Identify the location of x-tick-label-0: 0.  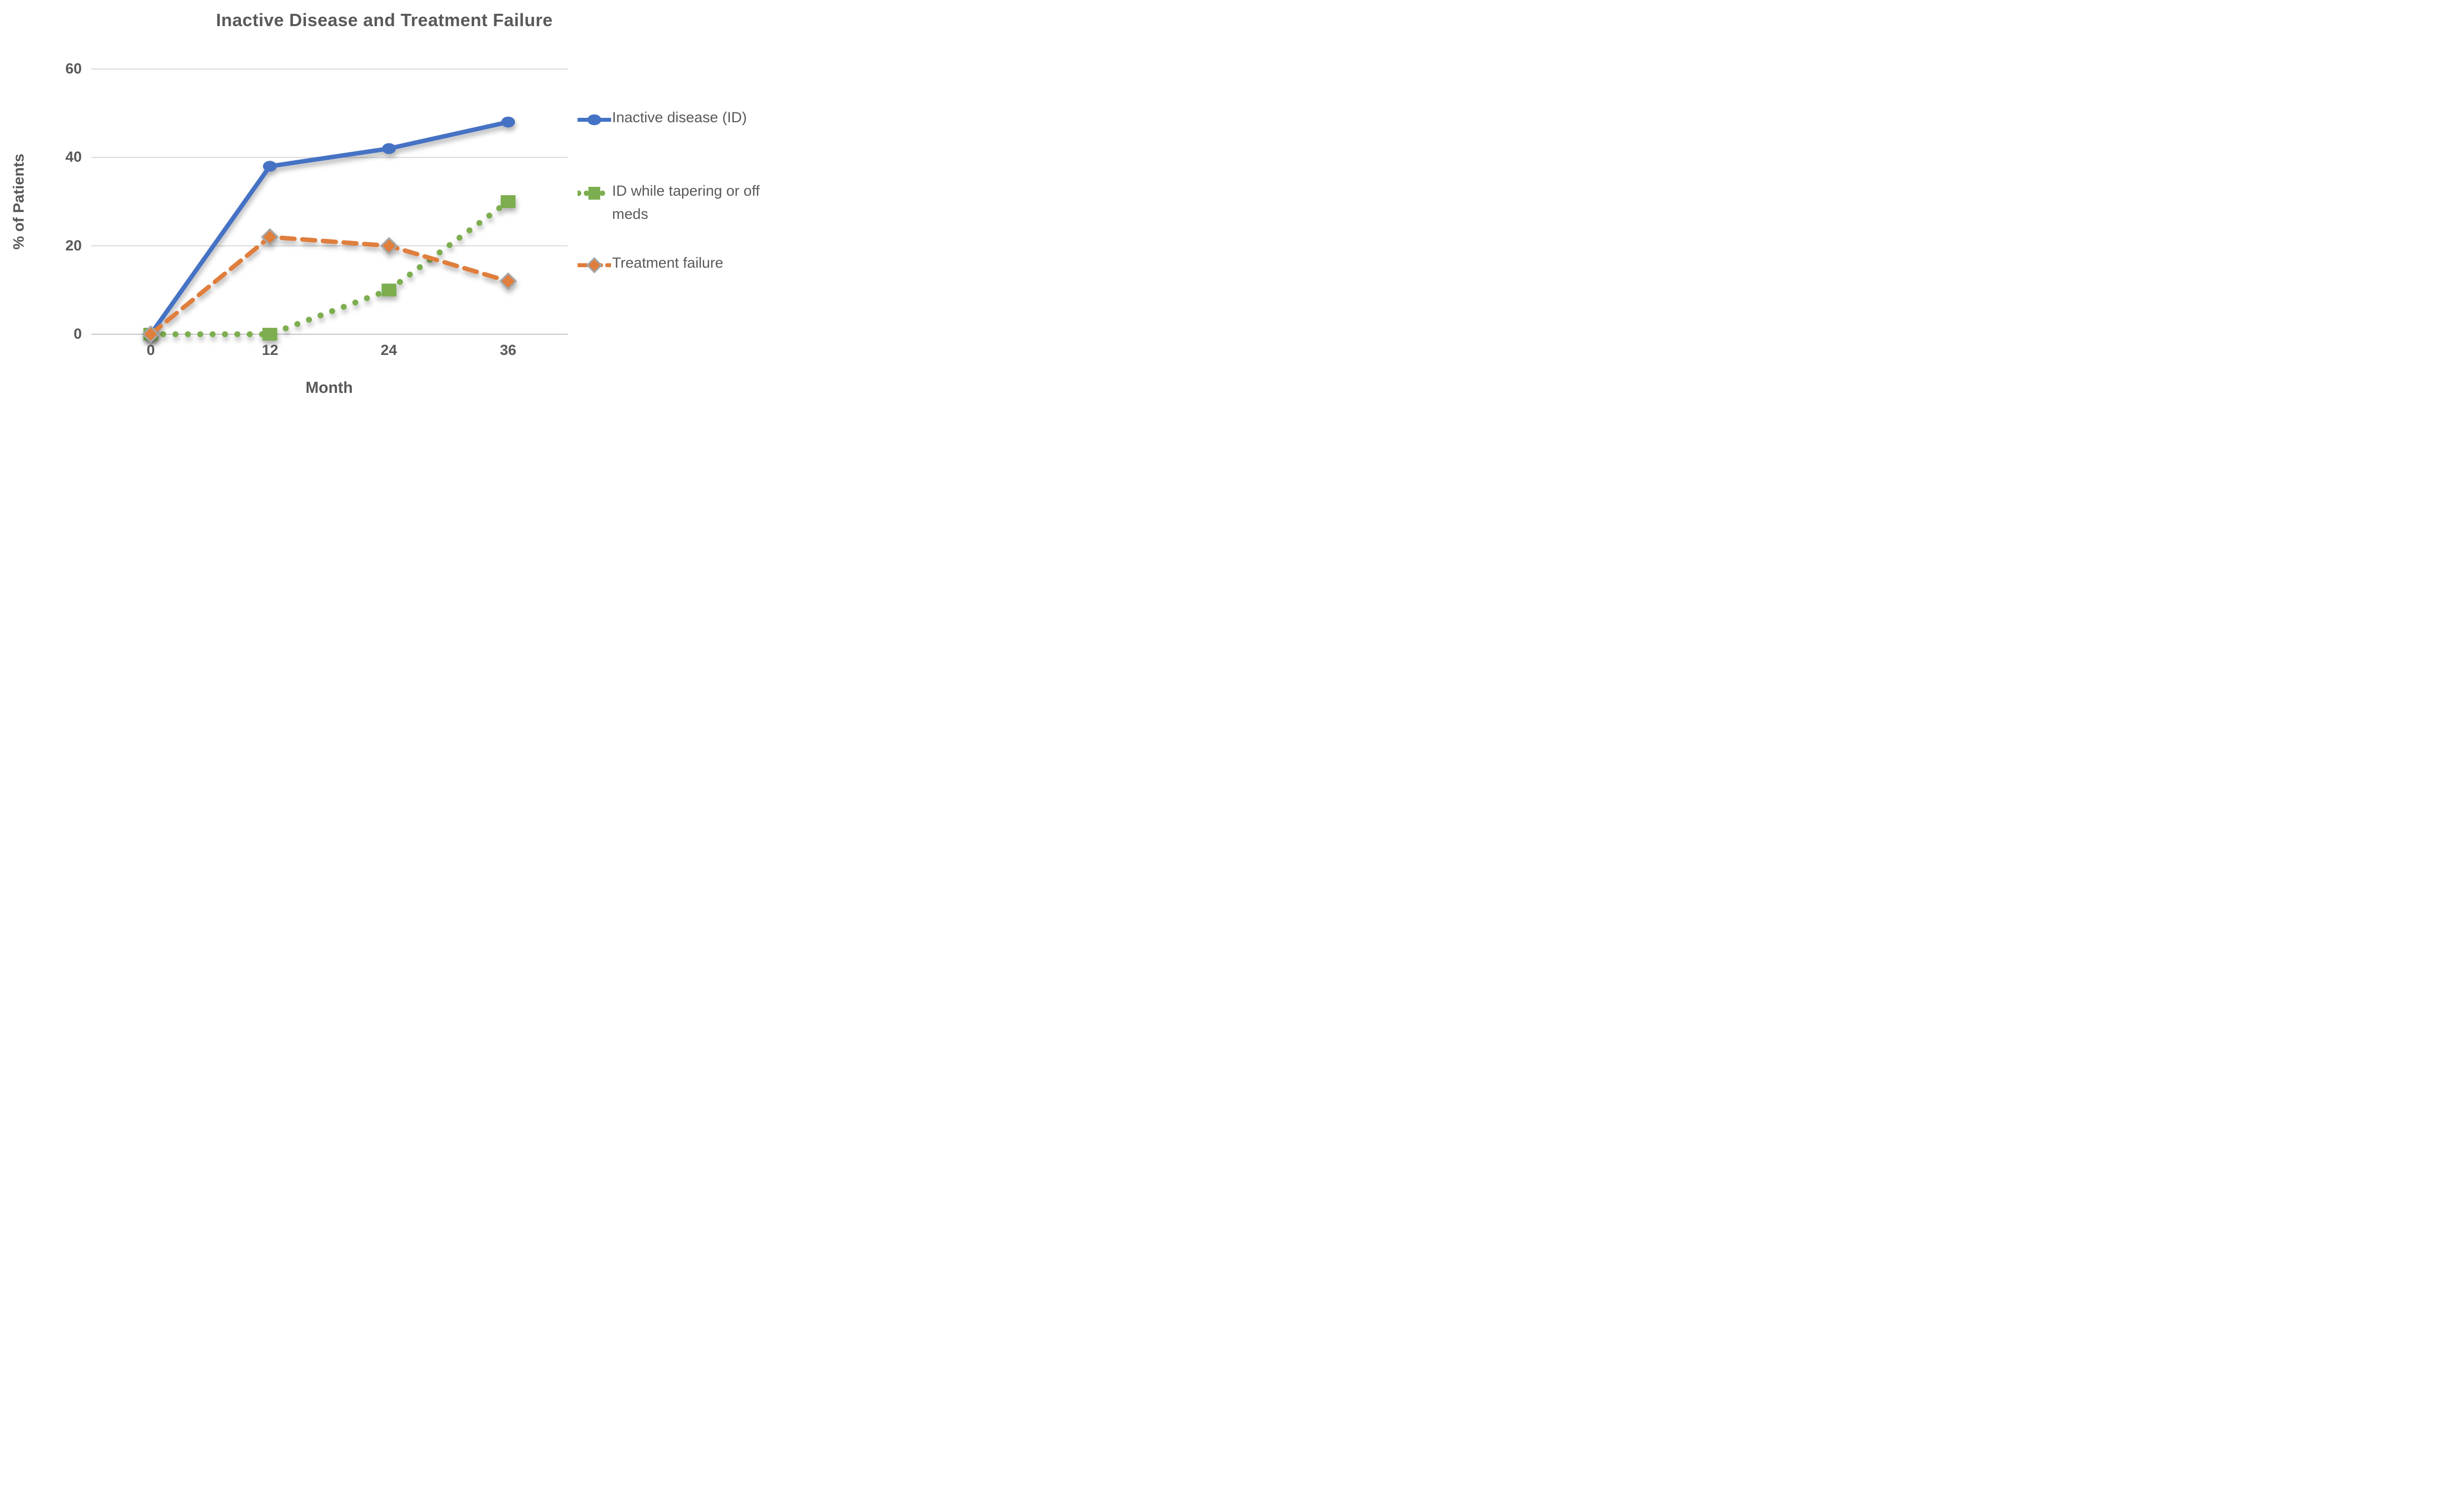
(150, 350).